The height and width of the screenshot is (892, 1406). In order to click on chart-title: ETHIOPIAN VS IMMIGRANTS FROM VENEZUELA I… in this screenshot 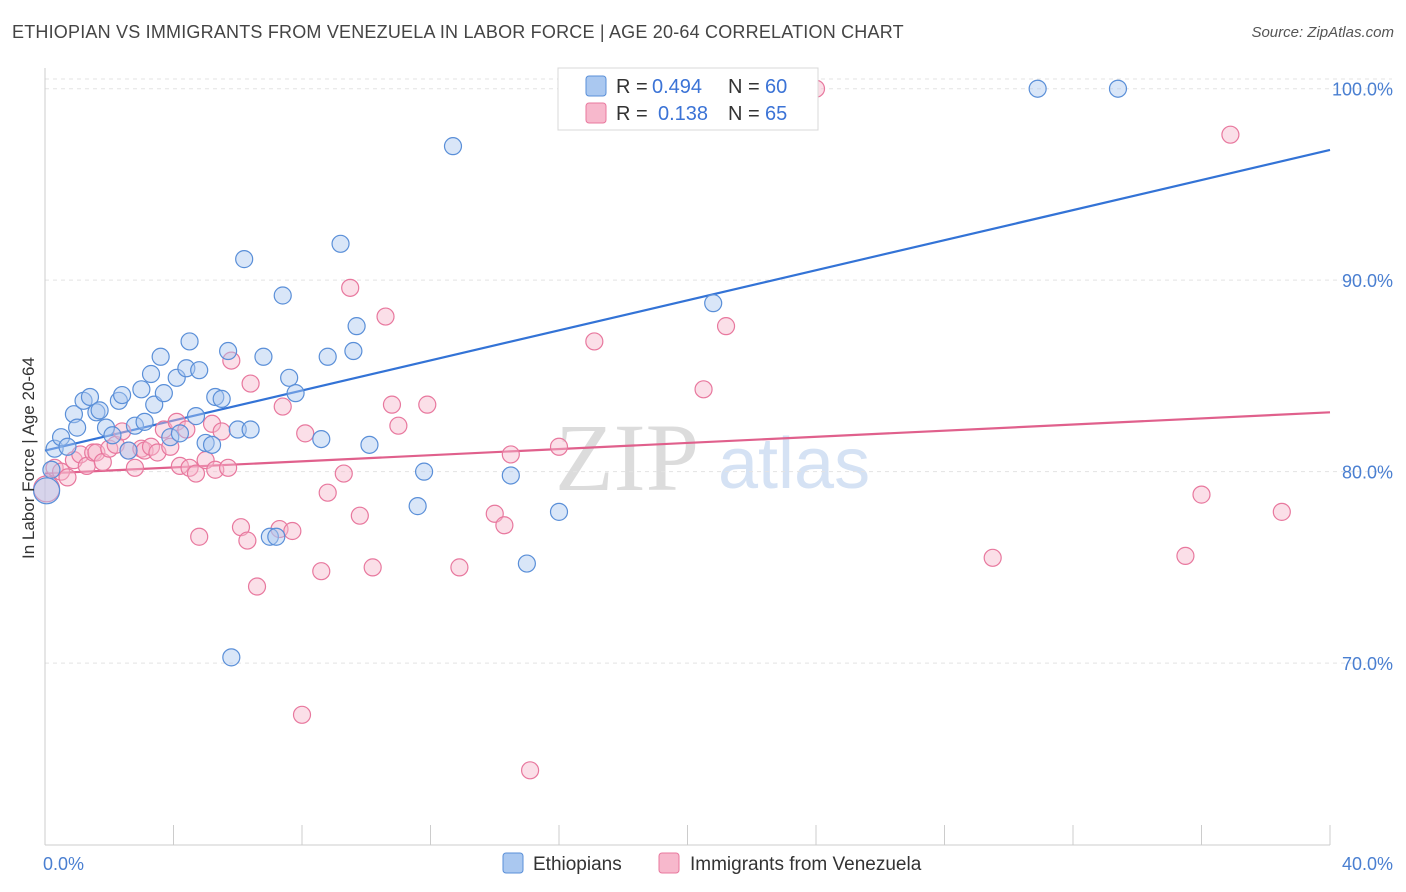, I will do `click(458, 32)`.